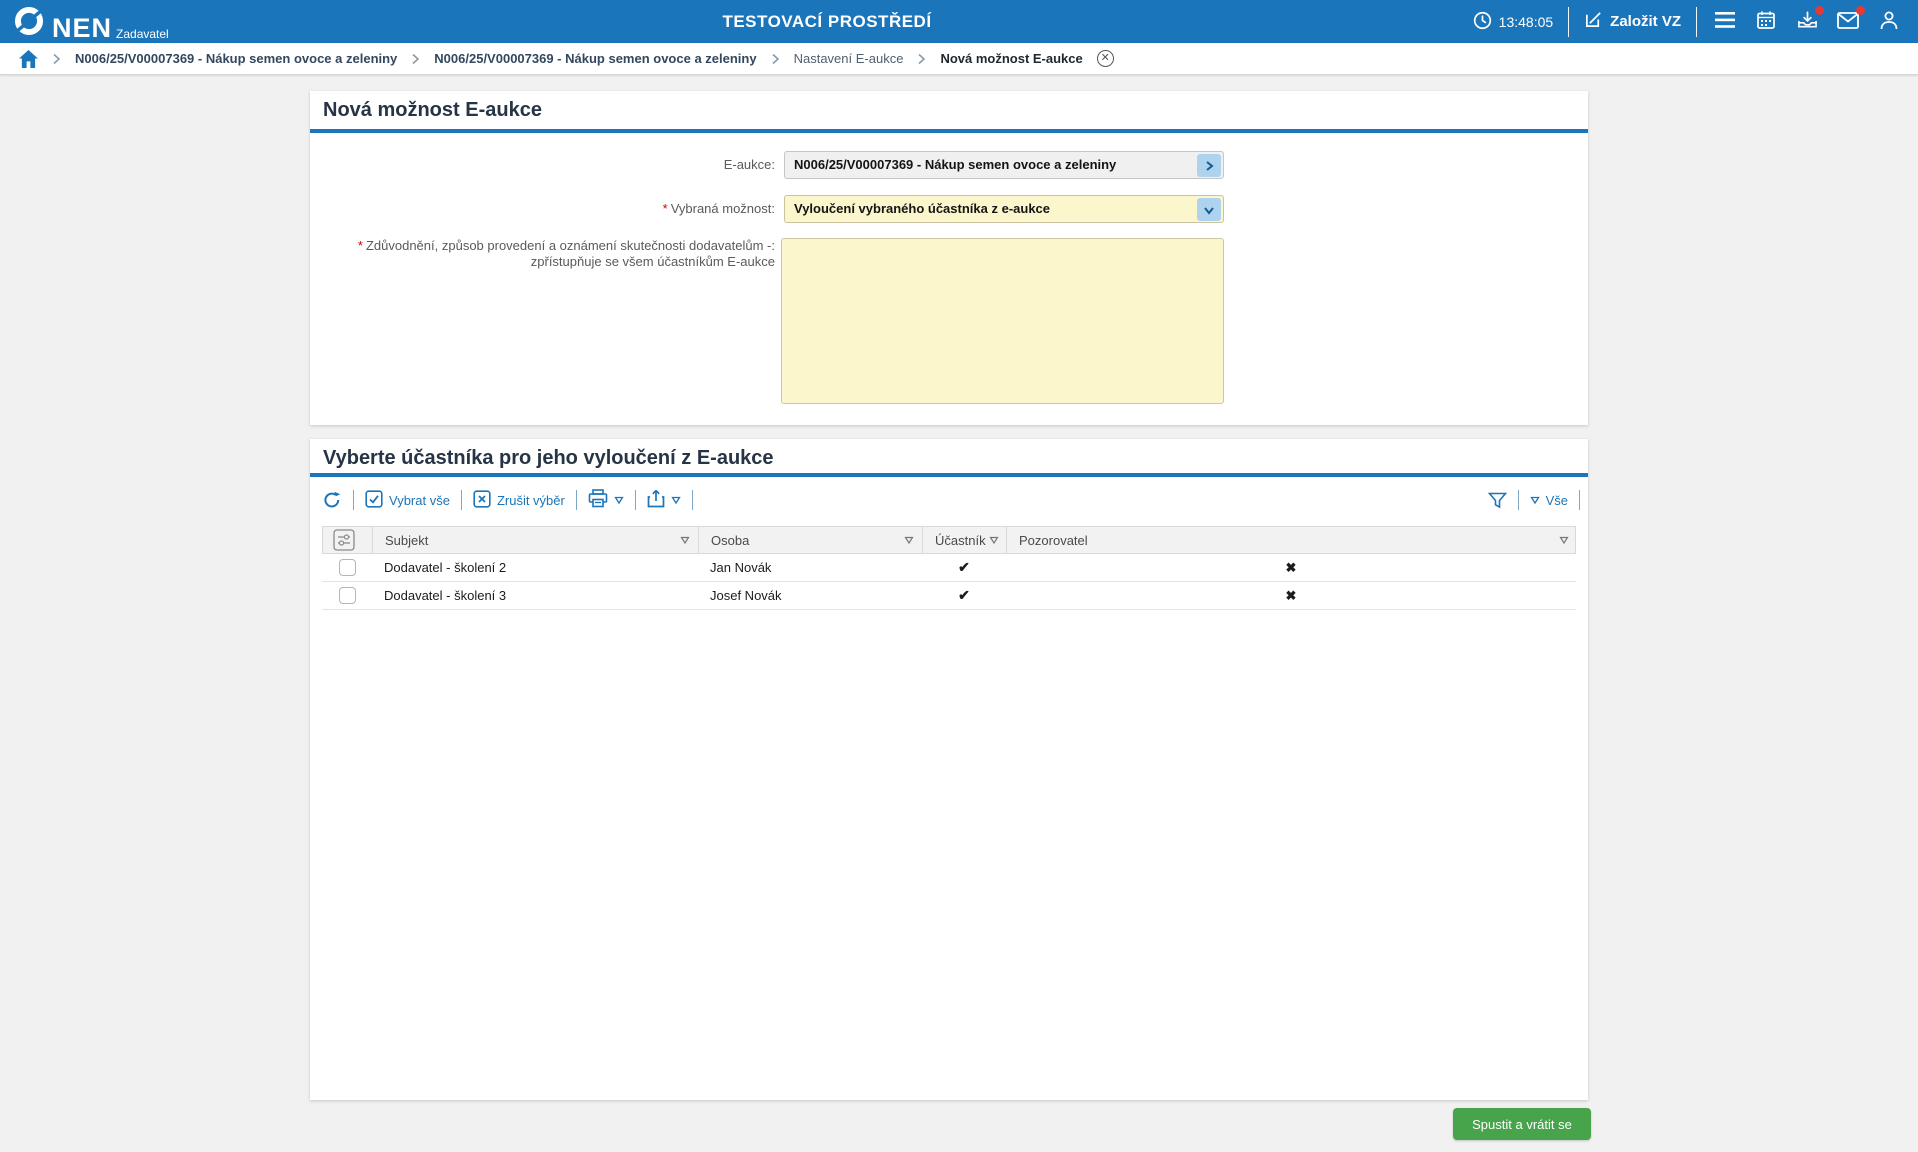 The height and width of the screenshot is (1152, 1918). I want to click on home-icon, so click(28, 58).